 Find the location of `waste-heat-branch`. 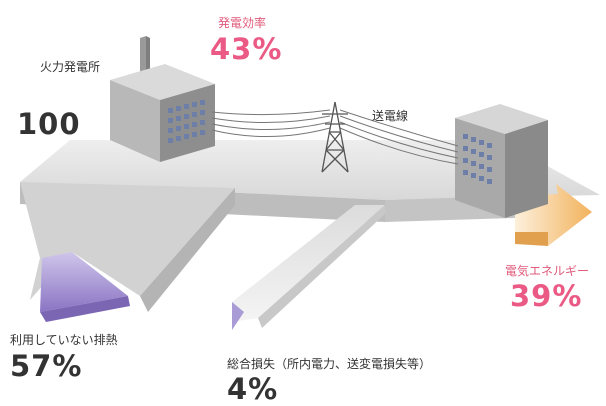

waste-heat-branch is located at coordinates (127, 252).